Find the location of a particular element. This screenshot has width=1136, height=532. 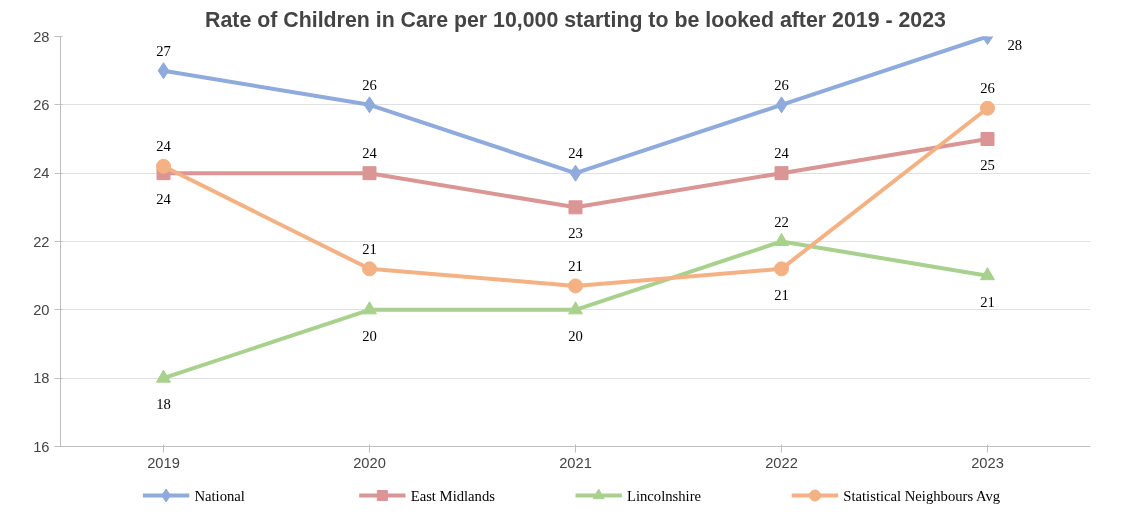

y-tick-label: 22 is located at coordinates (41, 241).